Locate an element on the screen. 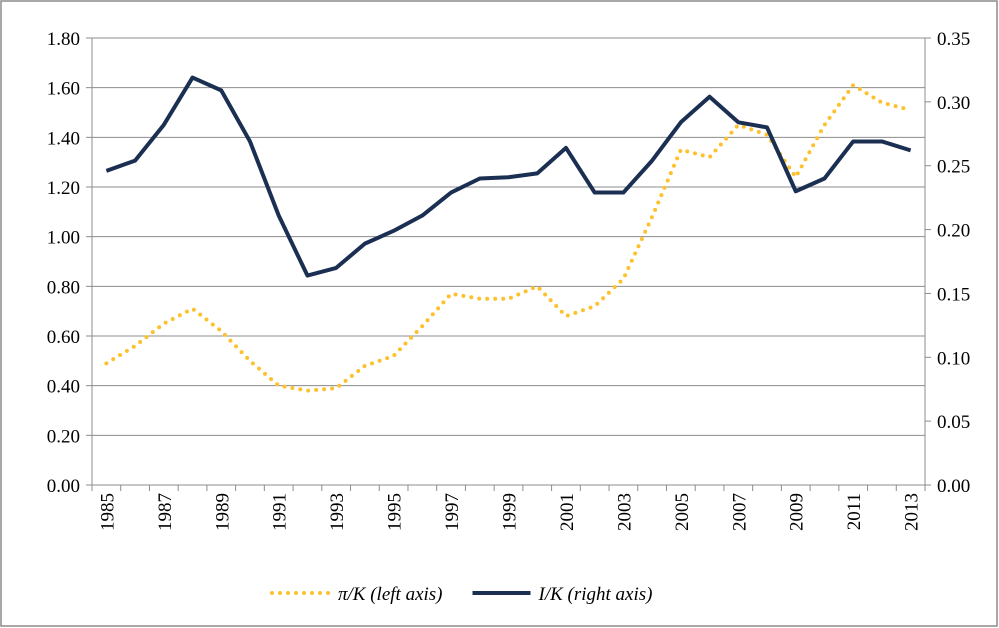 Image resolution: width=999 pixels, height=628 pixels. x-tick-label: 2005 is located at coordinates (682, 512).